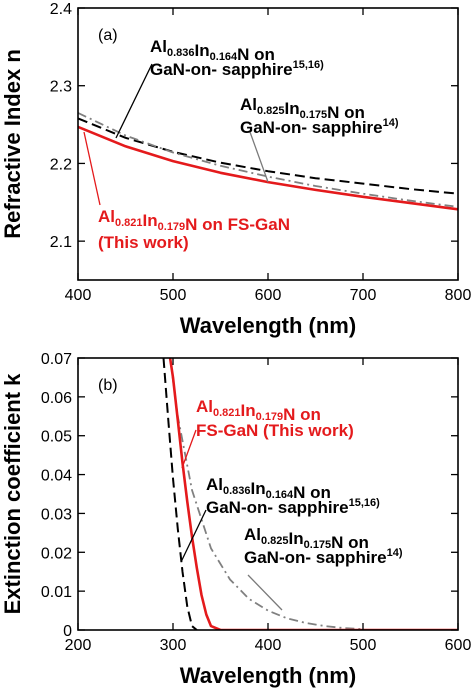 The width and height of the screenshot is (474, 692). I want to click on annotation-b-red-line-1: Al0.821In0.179N on, so click(258, 410).